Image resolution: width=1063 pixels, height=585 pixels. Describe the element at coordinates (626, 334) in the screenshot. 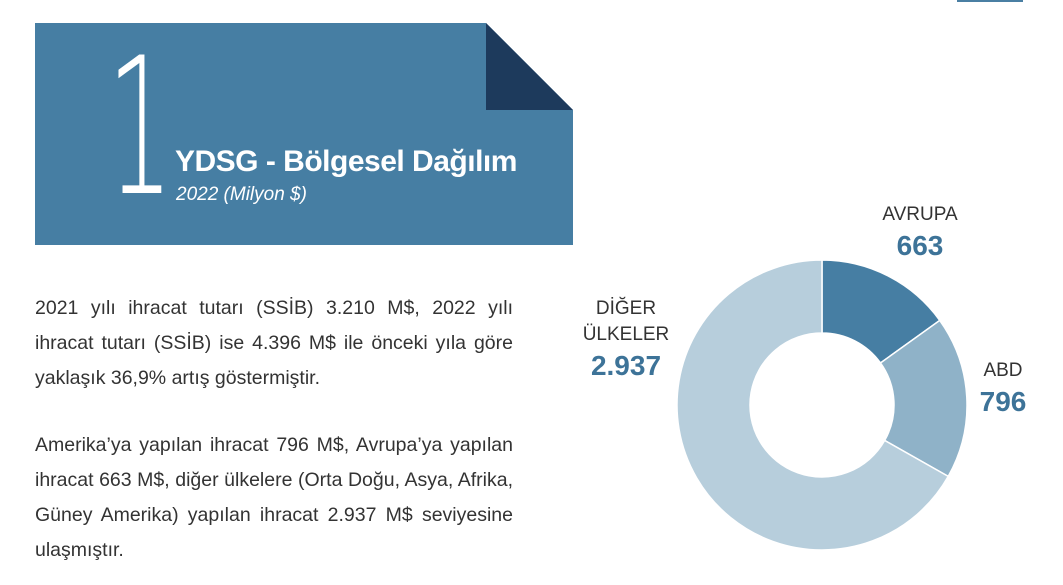

I see `slice-name-diger-line2: ÜLKELER` at that location.